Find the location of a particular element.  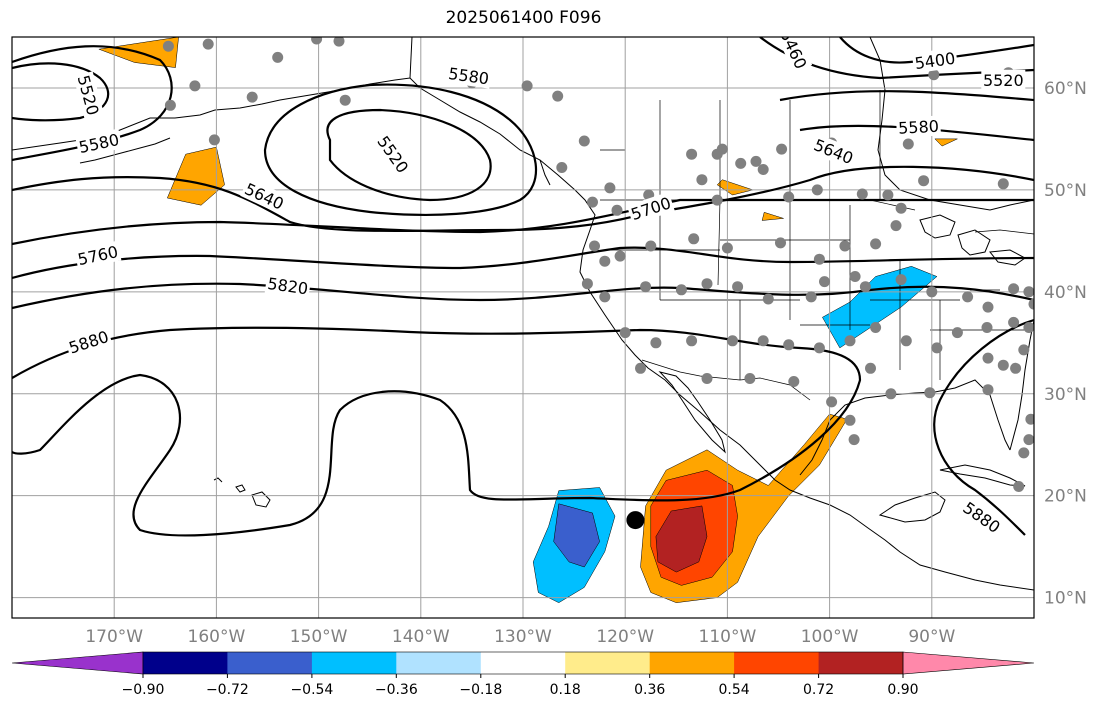

colorbar-tick-label: 0.90 is located at coordinates (902, 690).